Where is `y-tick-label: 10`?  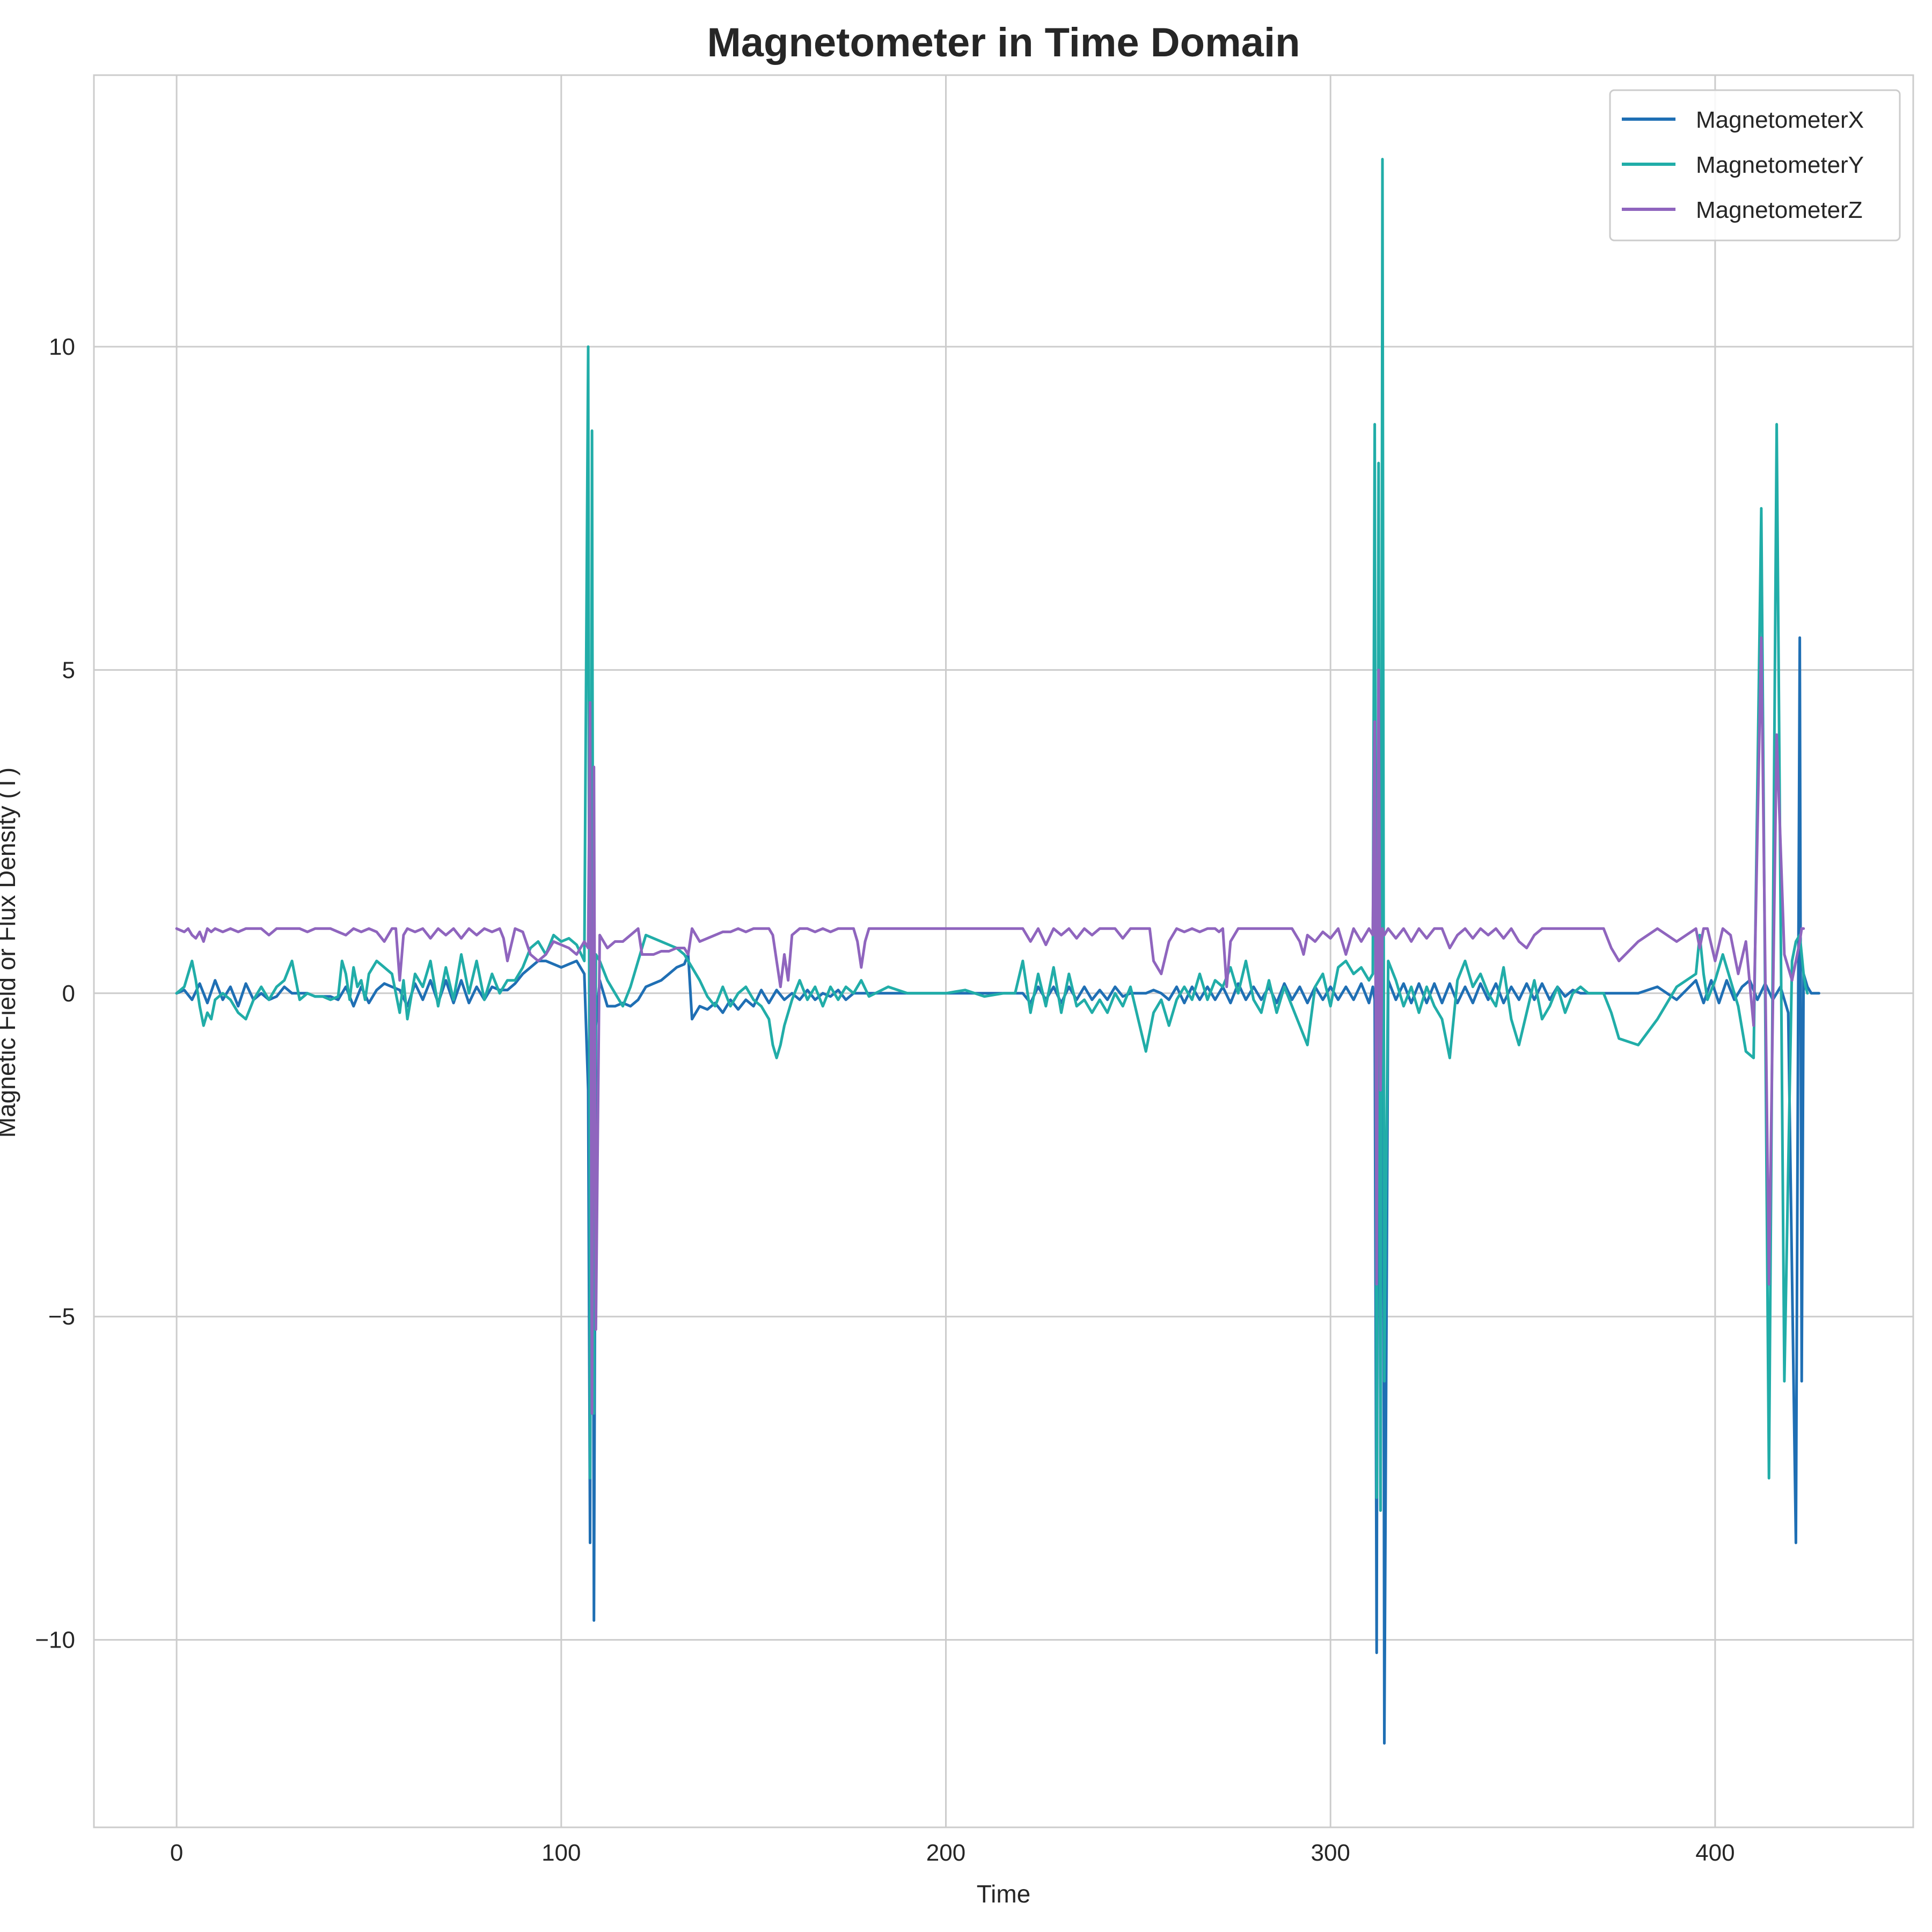 y-tick-label: 10 is located at coordinates (62, 347).